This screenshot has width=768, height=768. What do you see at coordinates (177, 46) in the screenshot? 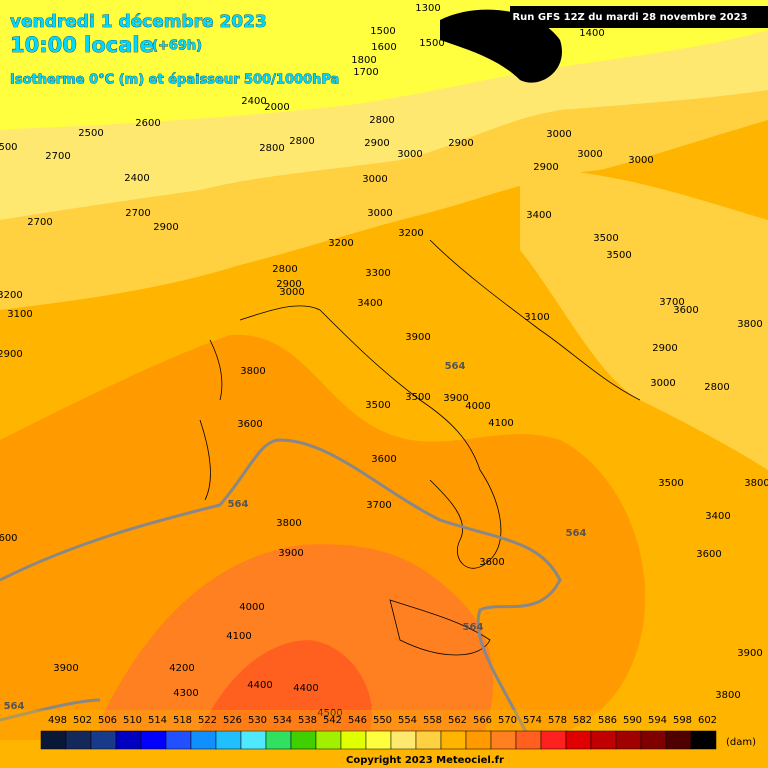
I see `forecast-lead: (+69h)` at bounding box center [177, 46].